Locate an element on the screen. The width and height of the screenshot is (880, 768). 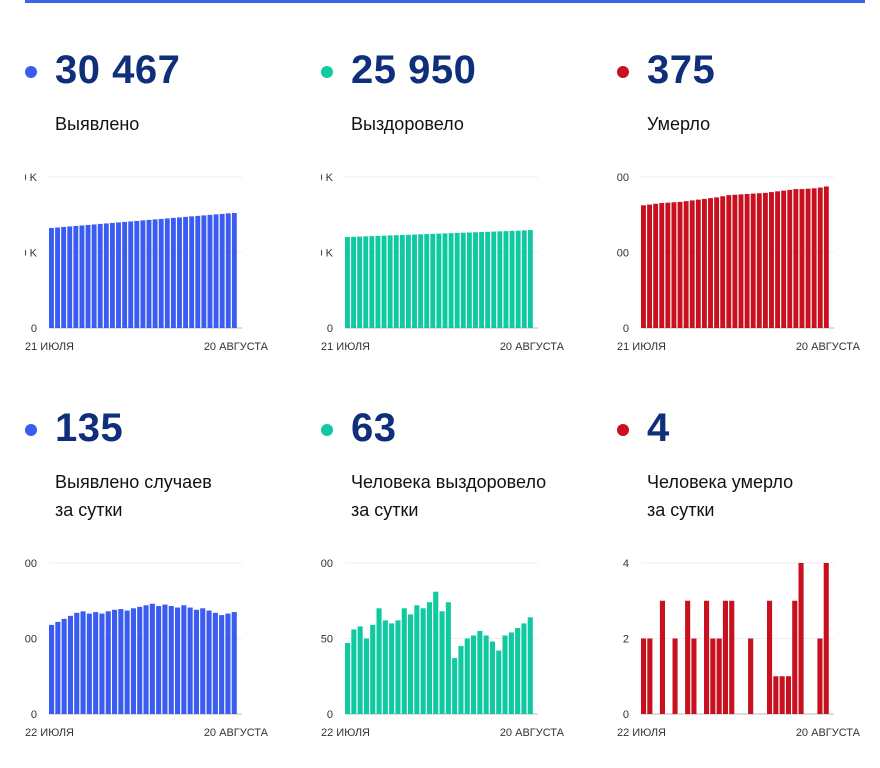
x-start-label: 22 ИЮЛЯ is located at coordinates (641, 733).